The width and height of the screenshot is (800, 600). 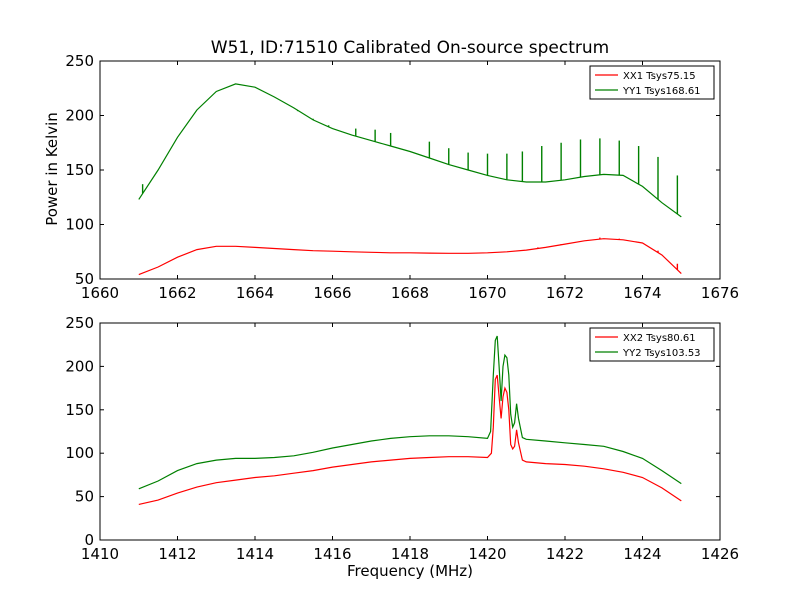 What do you see at coordinates (255, 554) in the screenshot?
I see `x-tick-label: 1414` at bounding box center [255, 554].